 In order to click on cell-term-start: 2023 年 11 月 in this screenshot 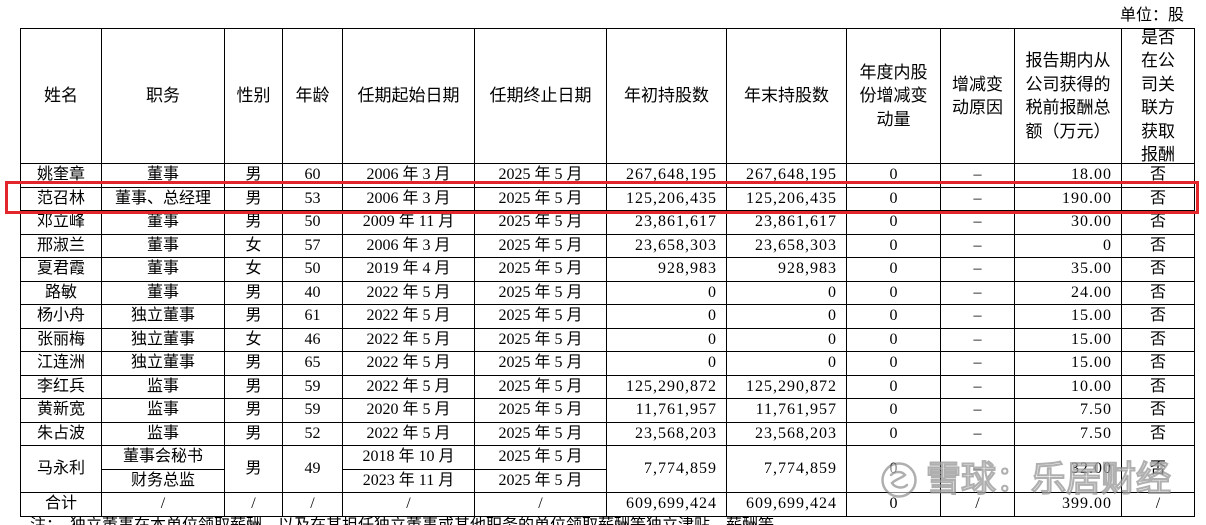, I will do `click(409, 481)`.